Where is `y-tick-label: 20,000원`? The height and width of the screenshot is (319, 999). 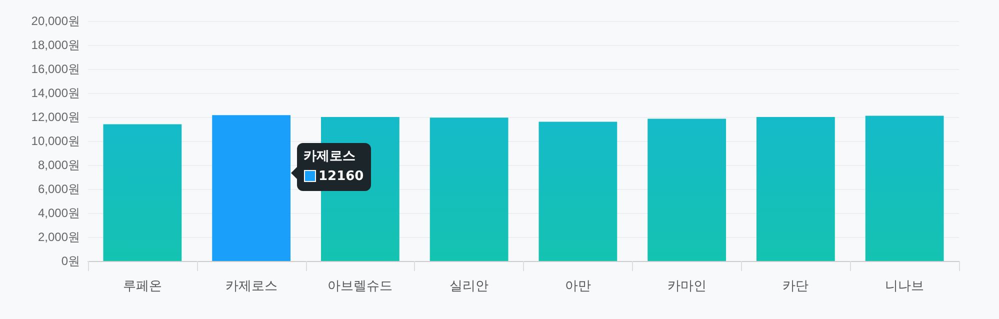 y-tick-label: 20,000원 is located at coordinates (55, 21).